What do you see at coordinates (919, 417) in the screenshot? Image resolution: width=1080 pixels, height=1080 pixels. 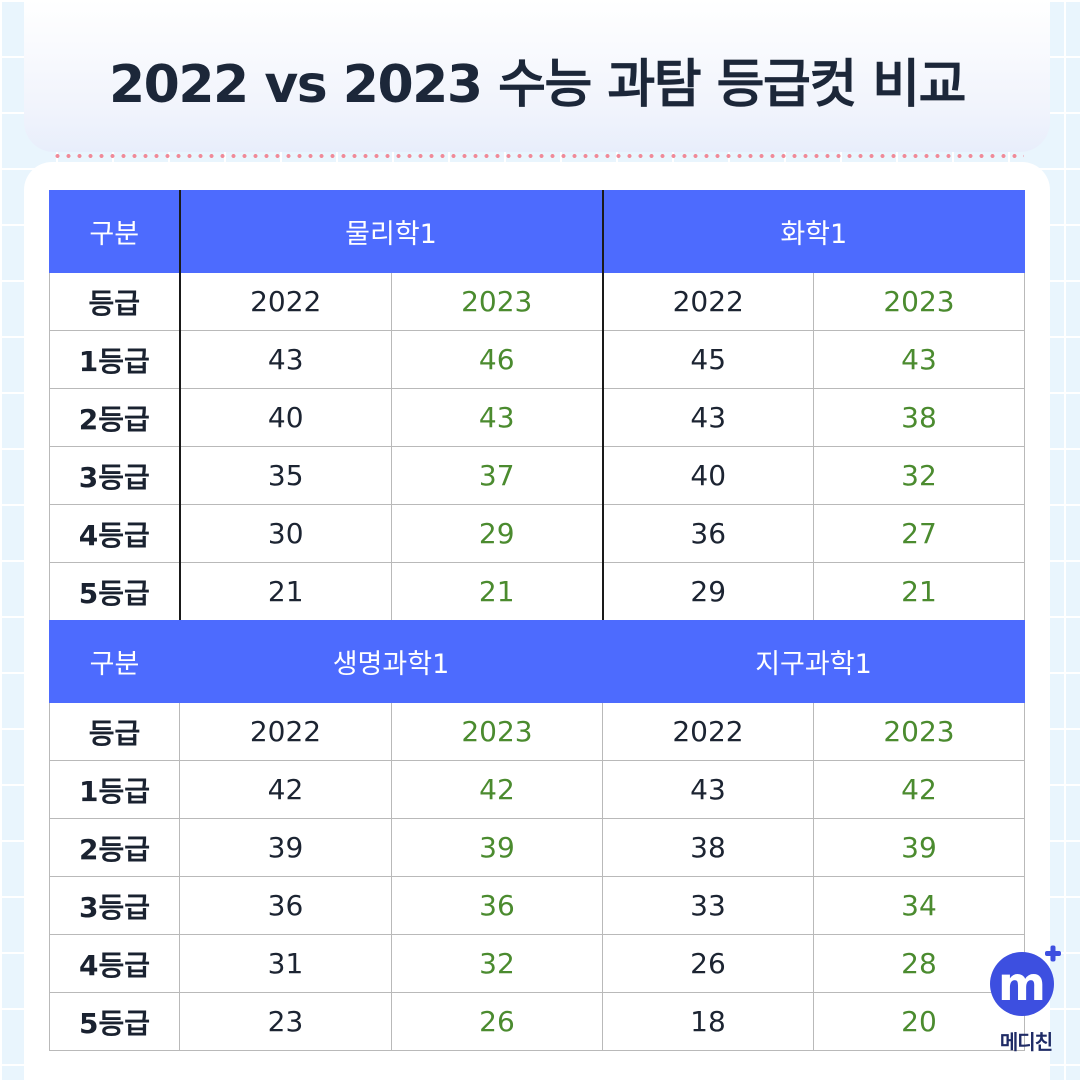 I see `cut-score-2023: 38` at bounding box center [919, 417].